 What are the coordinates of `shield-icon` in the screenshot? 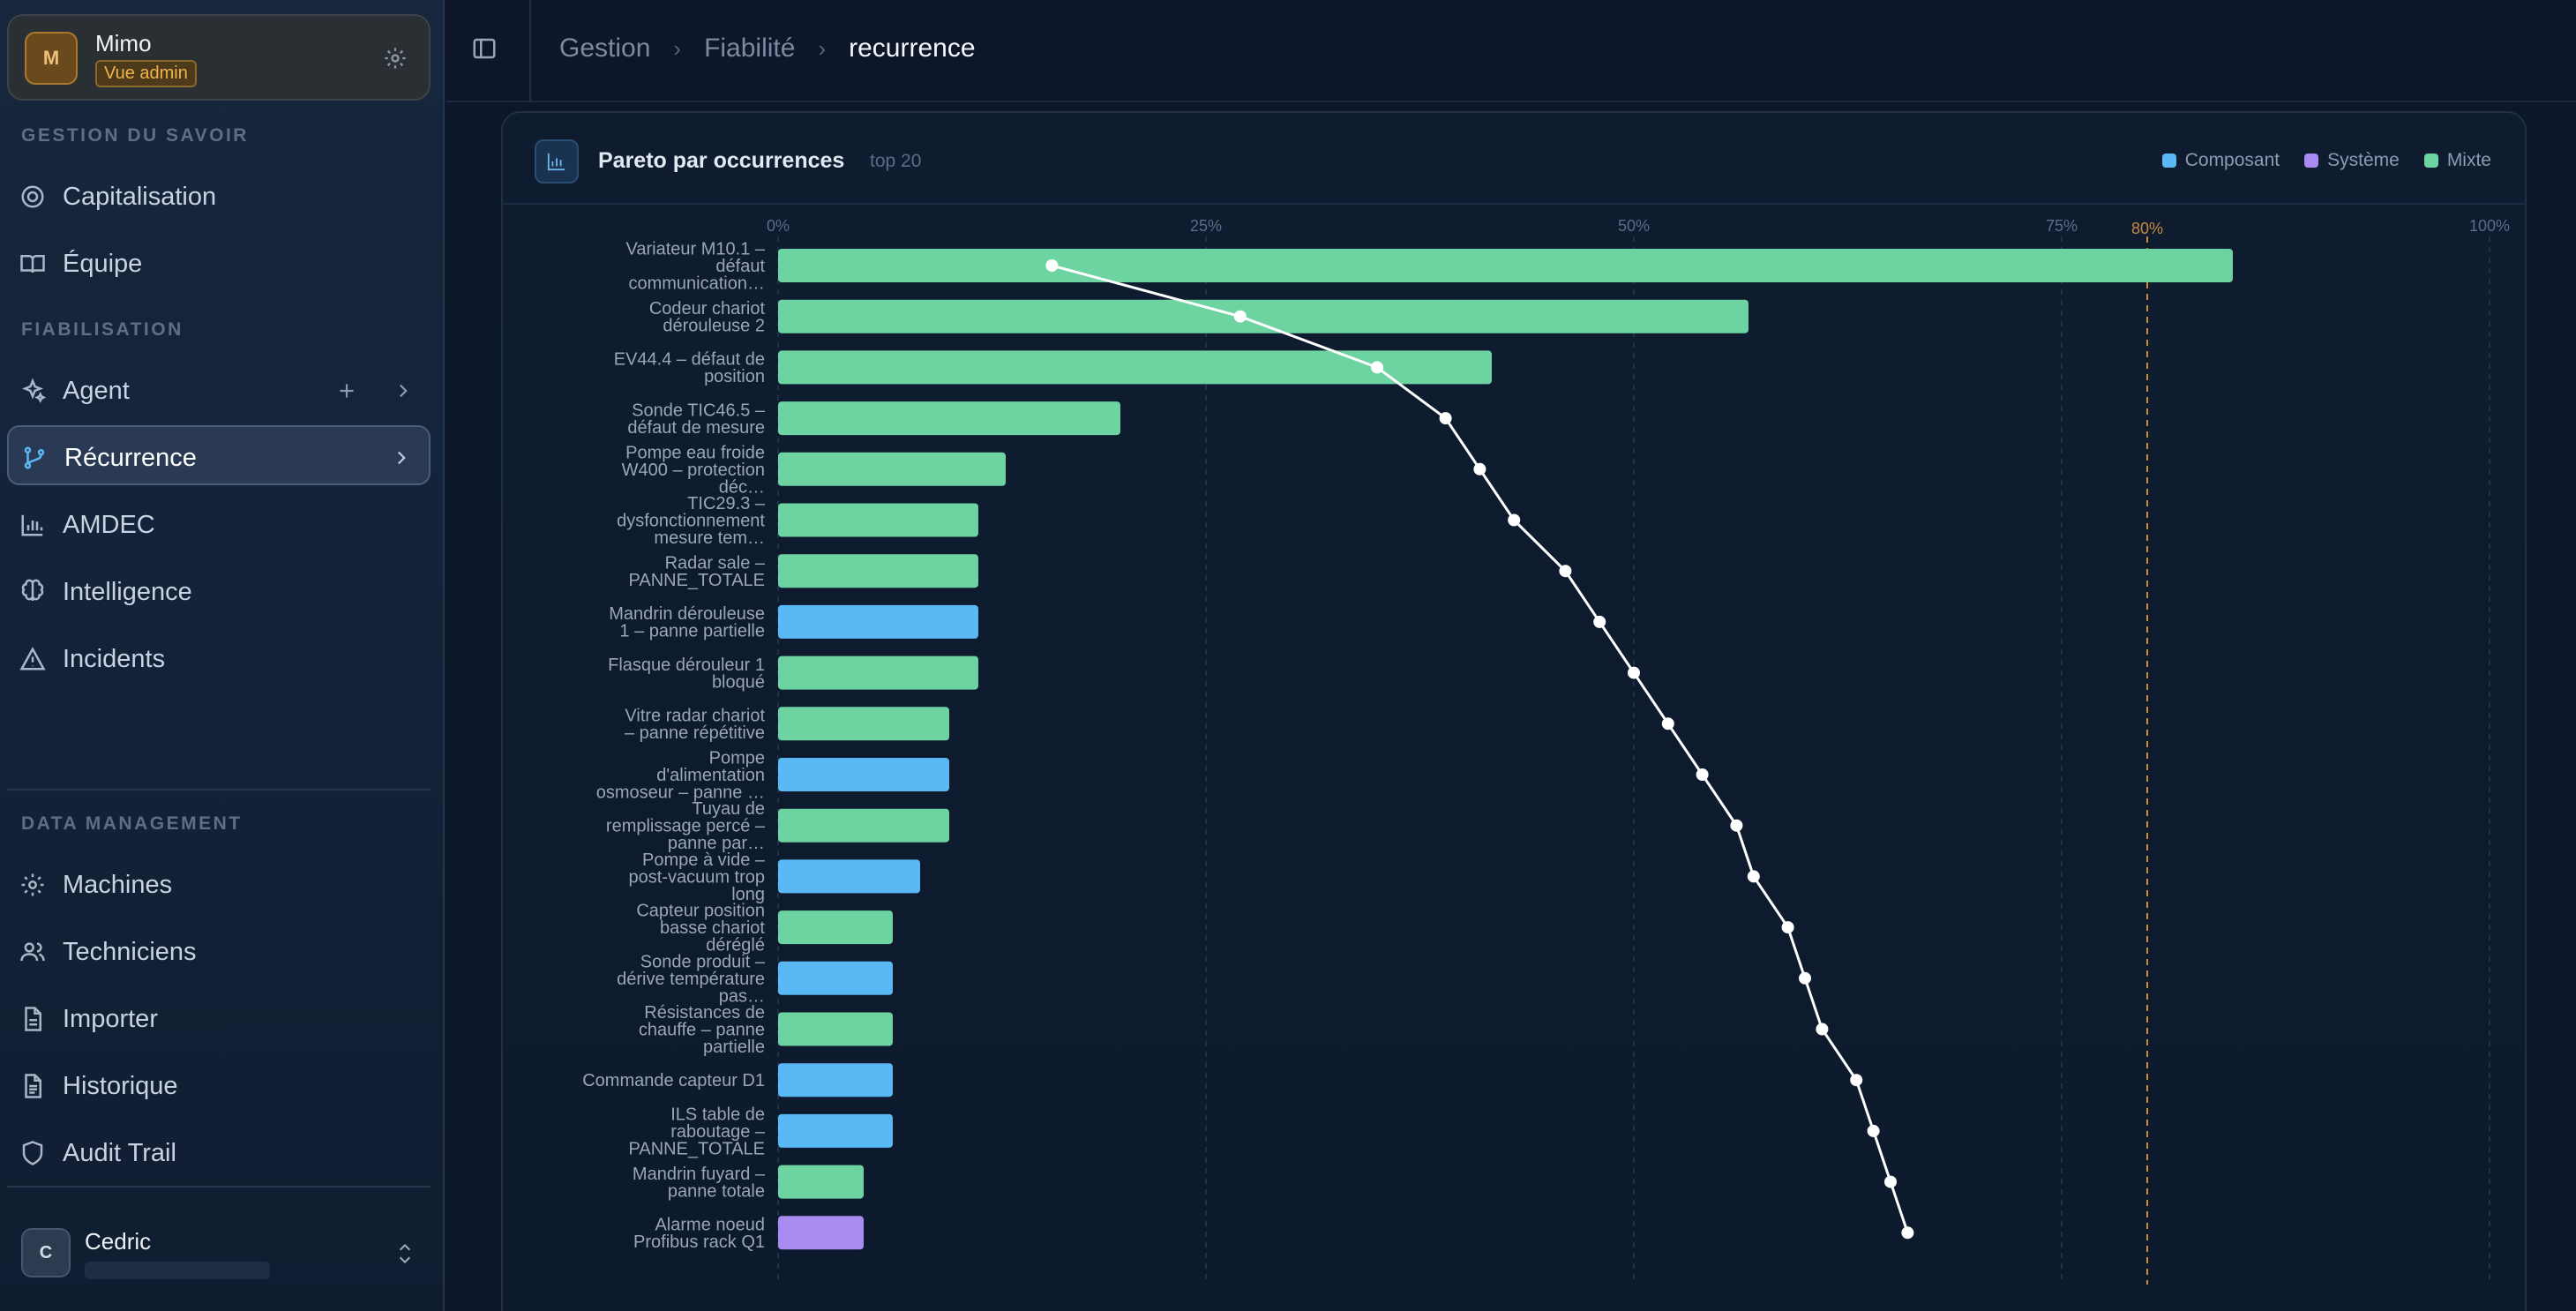 It's located at (33, 1153).